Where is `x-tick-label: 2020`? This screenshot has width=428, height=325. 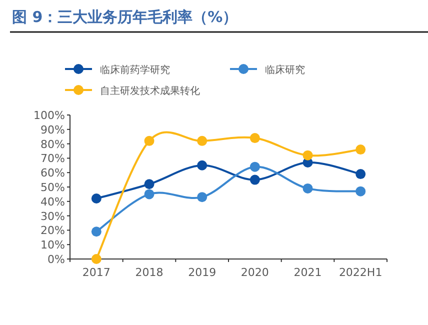
x-tick-label: 2020 is located at coordinates (254, 272).